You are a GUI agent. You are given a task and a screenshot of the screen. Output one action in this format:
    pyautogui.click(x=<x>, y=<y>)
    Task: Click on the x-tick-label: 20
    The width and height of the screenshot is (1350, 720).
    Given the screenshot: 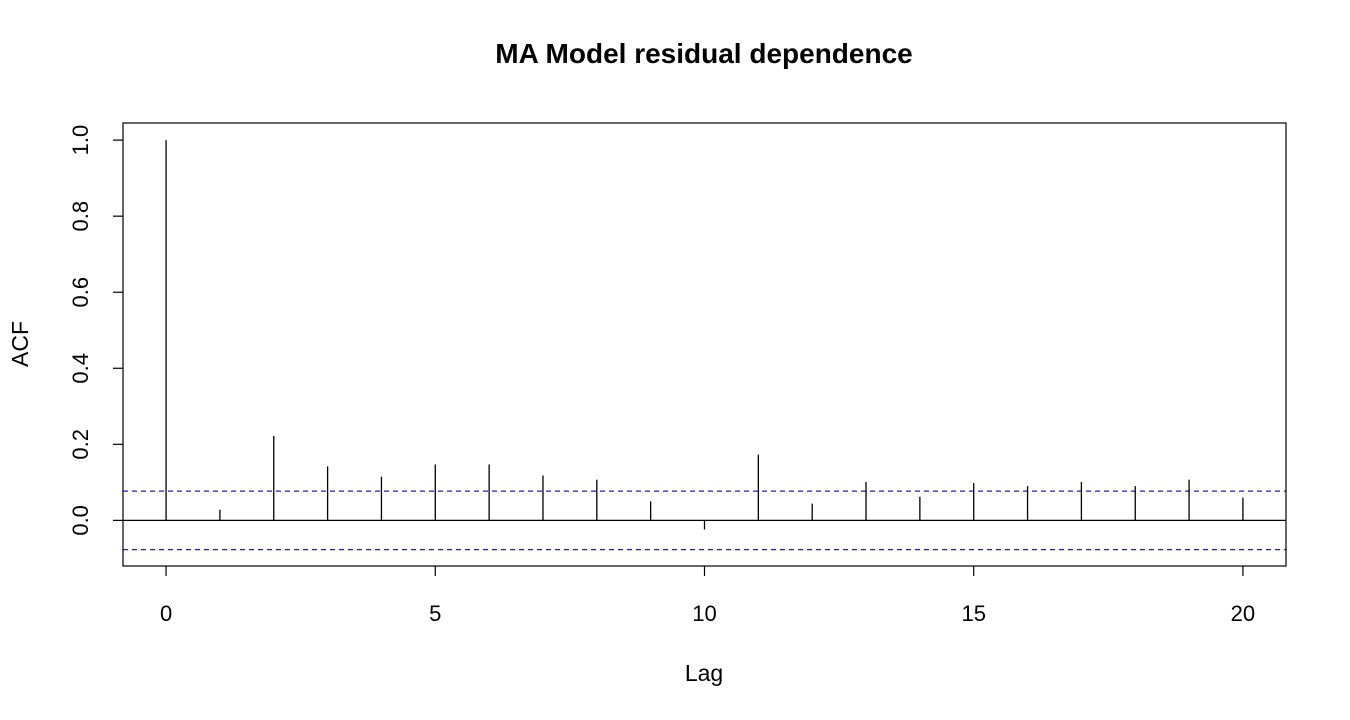 What is the action you would take?
    pyautogui.click(x=1243, y=613)
    